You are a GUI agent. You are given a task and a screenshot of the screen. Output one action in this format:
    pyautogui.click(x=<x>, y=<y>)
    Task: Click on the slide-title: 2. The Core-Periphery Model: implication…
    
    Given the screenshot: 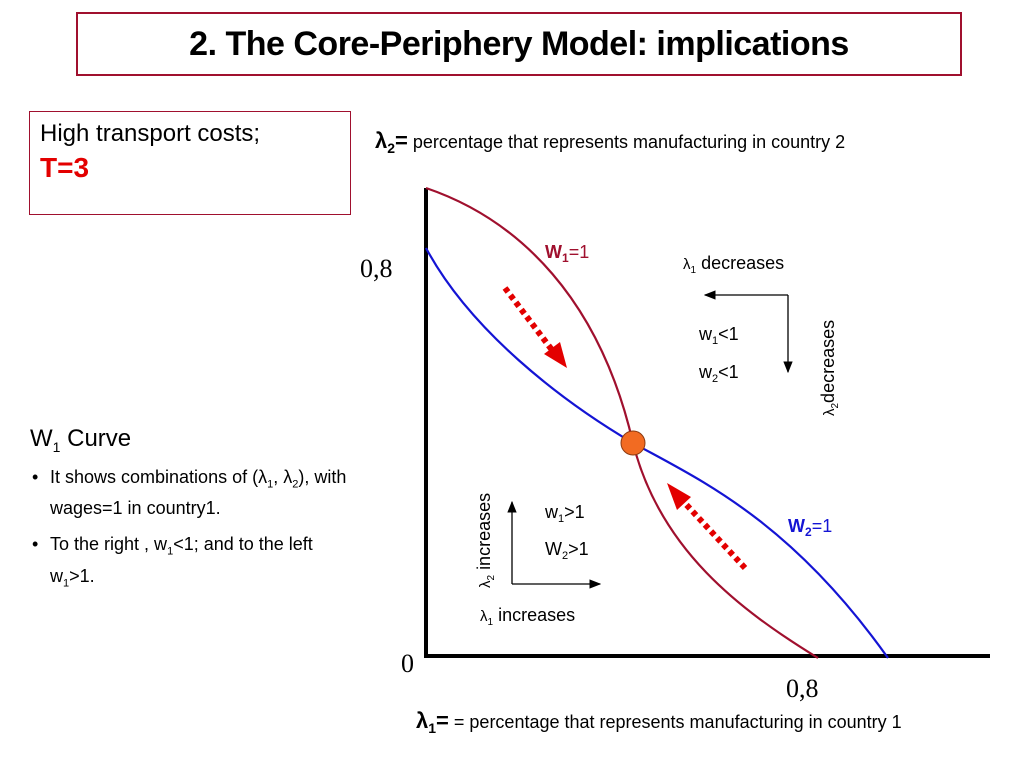 What is the action you would take?
    pyautogui.click(x=519, y=43)
    